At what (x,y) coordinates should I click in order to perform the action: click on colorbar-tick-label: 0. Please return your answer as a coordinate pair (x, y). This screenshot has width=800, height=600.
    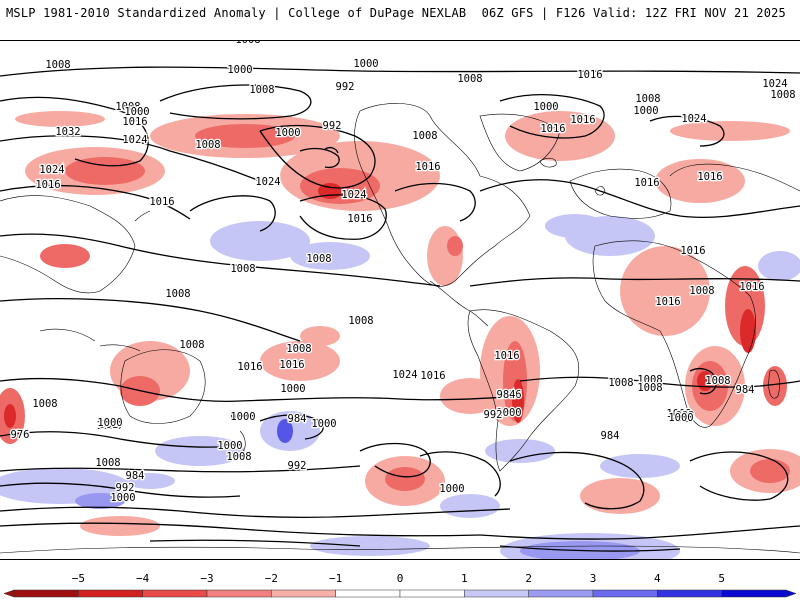
    Looking at the image, I should click on (400, 578).